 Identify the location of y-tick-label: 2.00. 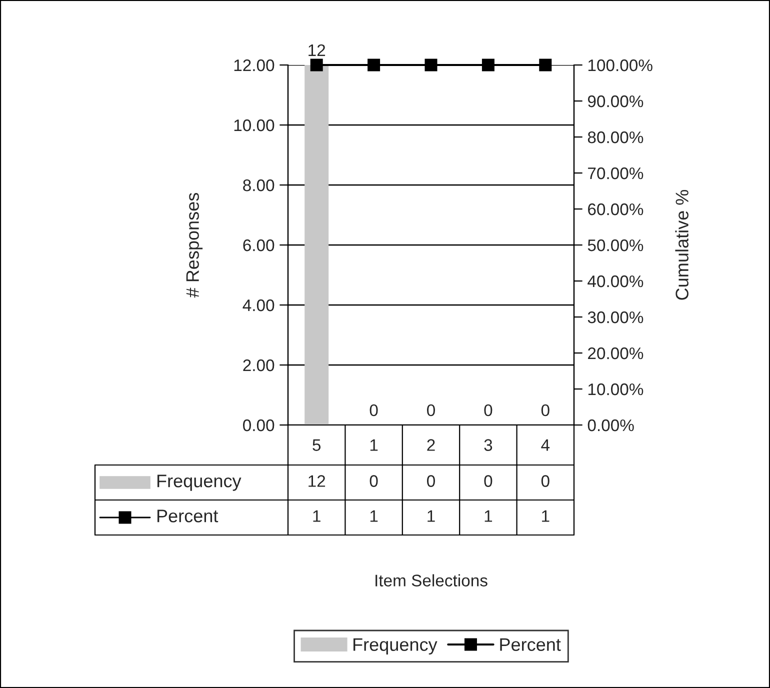
(258, 365).